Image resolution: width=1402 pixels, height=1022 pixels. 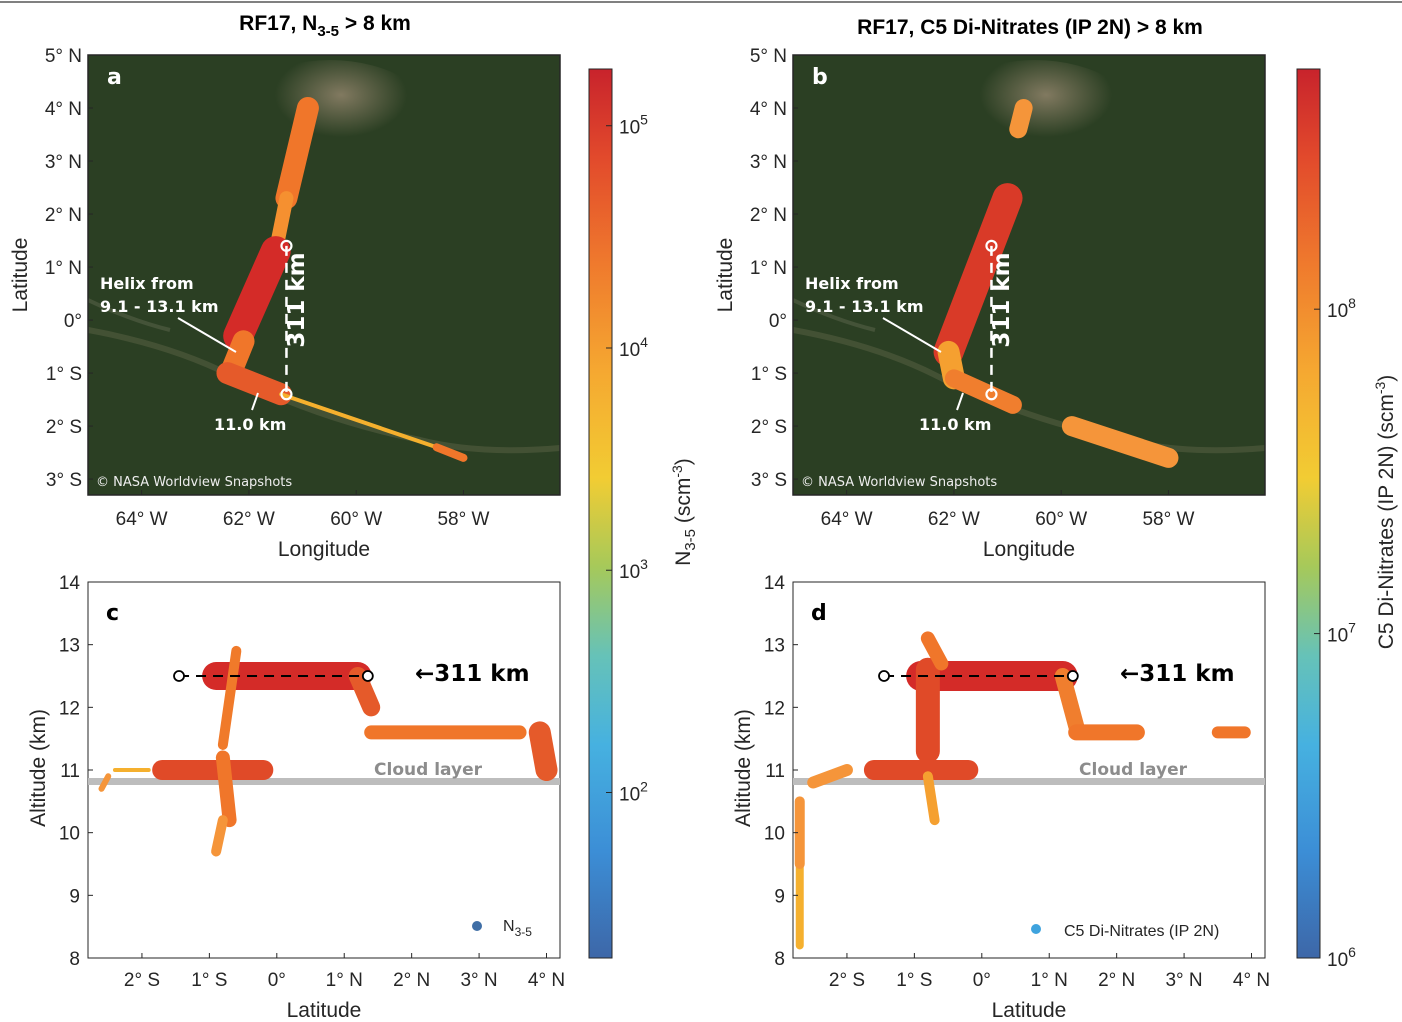 What do you see at coordinates (63, 268) in the screenshot?
I see `map-a-ytick-label-4: 1° N` at bounding box center [63, 268].